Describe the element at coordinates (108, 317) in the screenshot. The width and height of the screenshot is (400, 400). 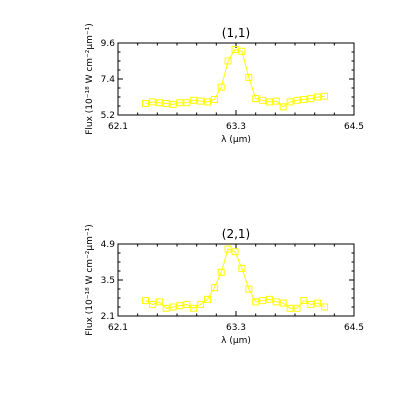
I see `y-tick-label: 2.1` at that location.